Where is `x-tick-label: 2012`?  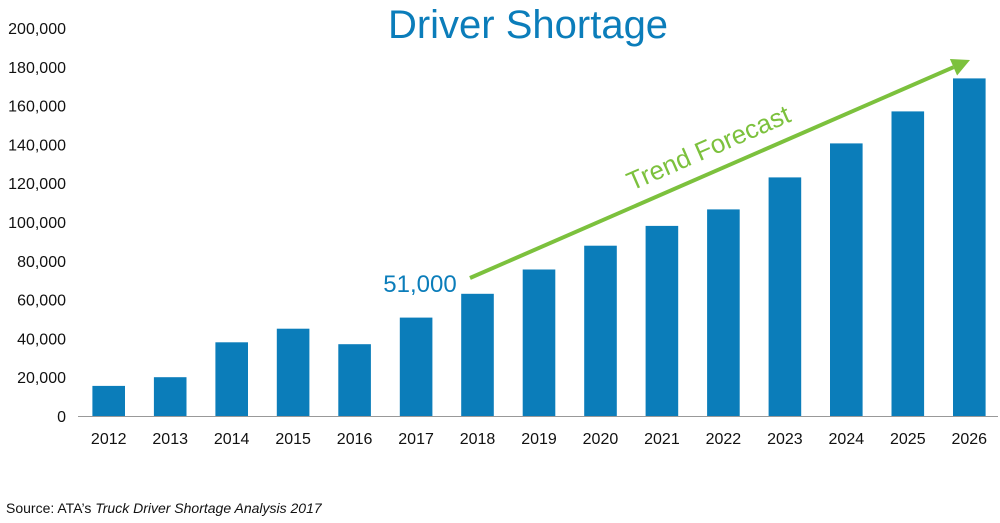 x-tick-label: 2012 is located at coordinates (109, 439).